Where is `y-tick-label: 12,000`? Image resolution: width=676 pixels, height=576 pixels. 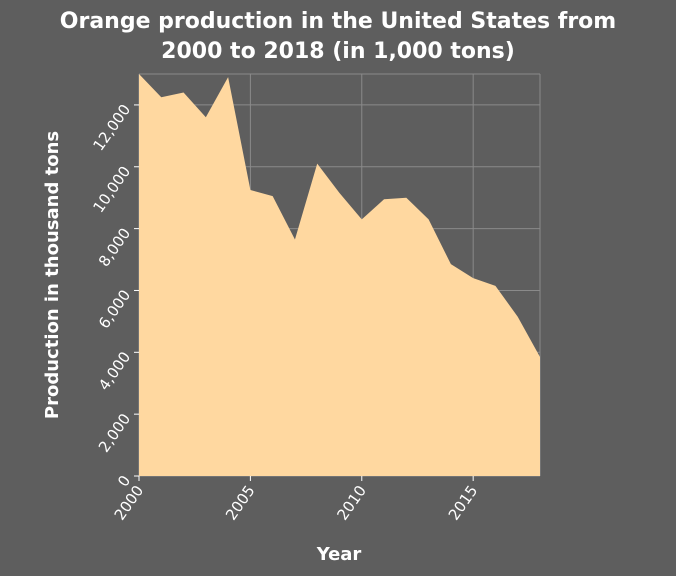 y-tick-label: 12,000 is located at coordinates (111, 127).